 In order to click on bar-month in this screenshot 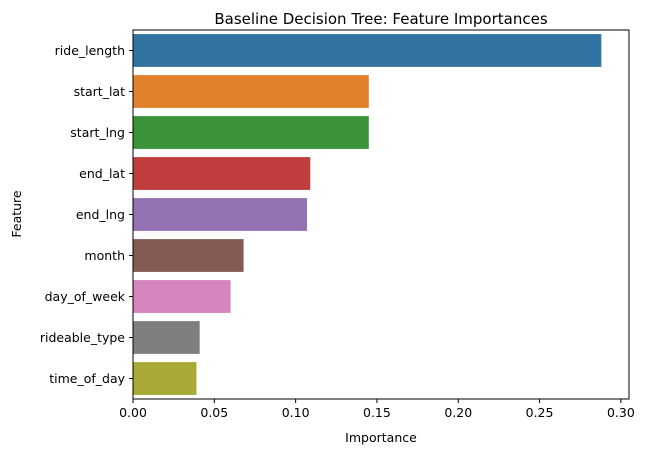, I will do `click(188, 255)`.